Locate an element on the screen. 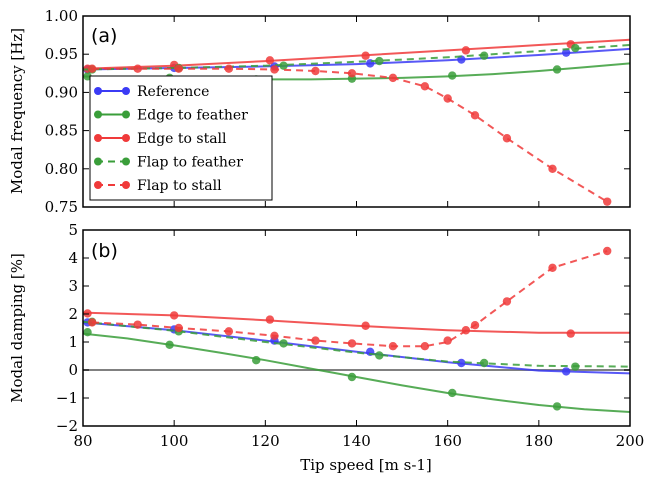 The width and height of the screenshot is (650, 478). y-tick-label: −1 is located at coordinates (67, 398).